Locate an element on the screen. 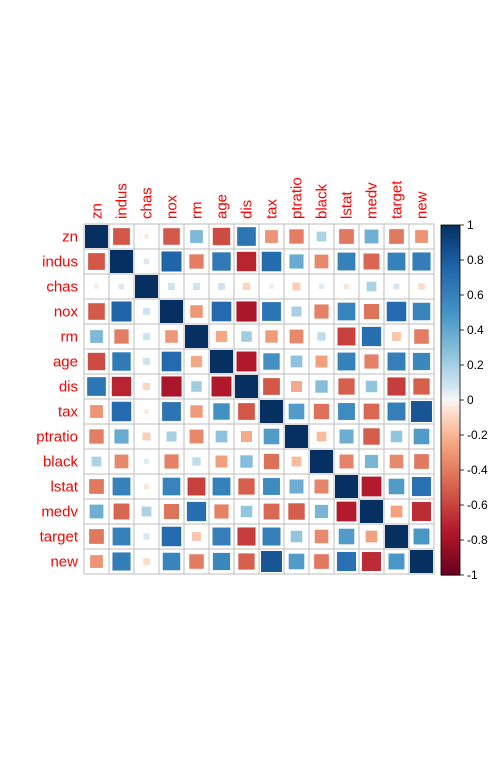 This screenshot has width=488, height=761. row-label: nox is located at coordinates (66, 312).